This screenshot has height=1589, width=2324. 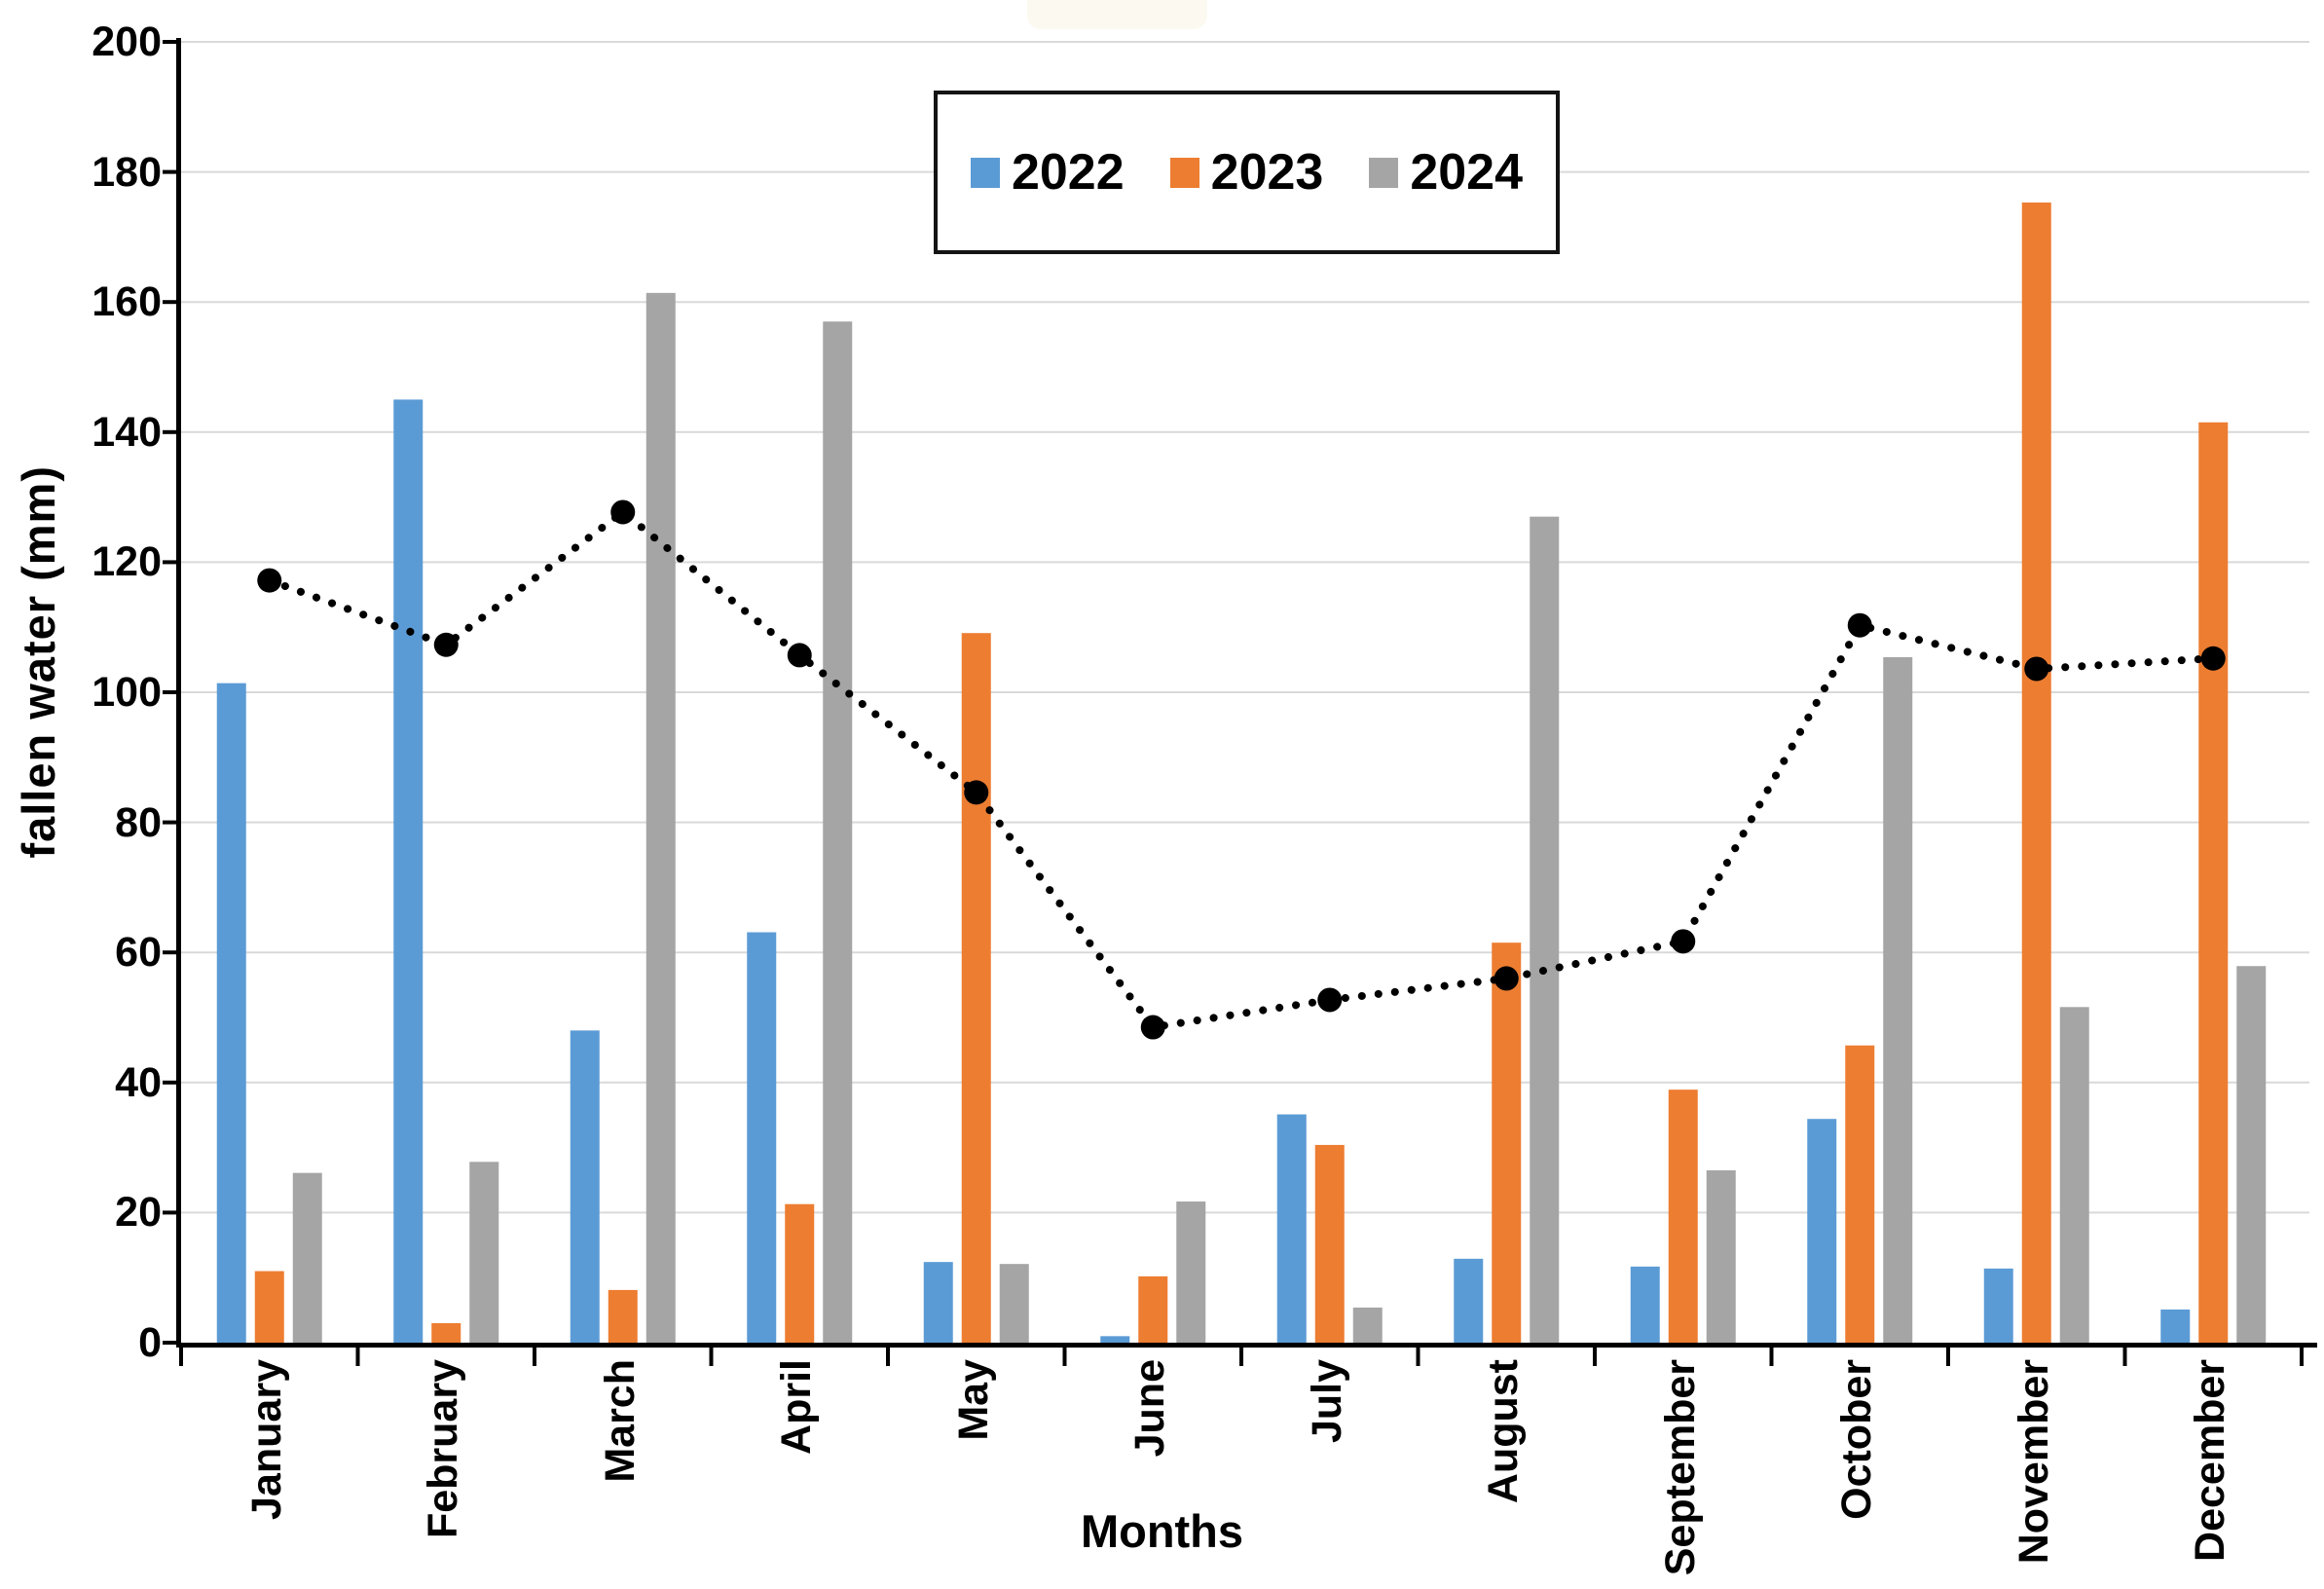 I want to click on bar-2022-August, so click(x=1469, y=1300).